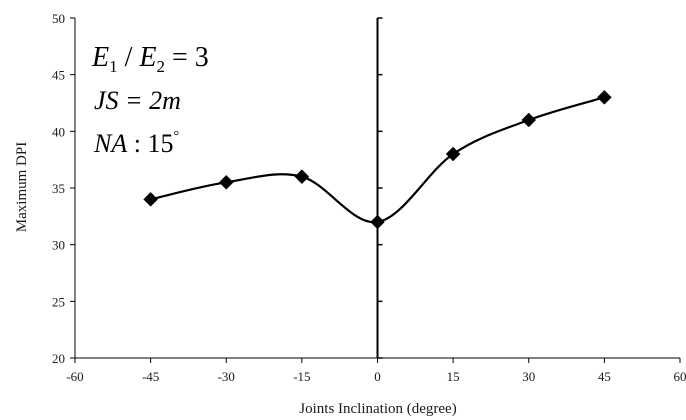  Describe the element at coordinates (58, 301) in the screenshot. I see `y-tick-label: 25` at that location.